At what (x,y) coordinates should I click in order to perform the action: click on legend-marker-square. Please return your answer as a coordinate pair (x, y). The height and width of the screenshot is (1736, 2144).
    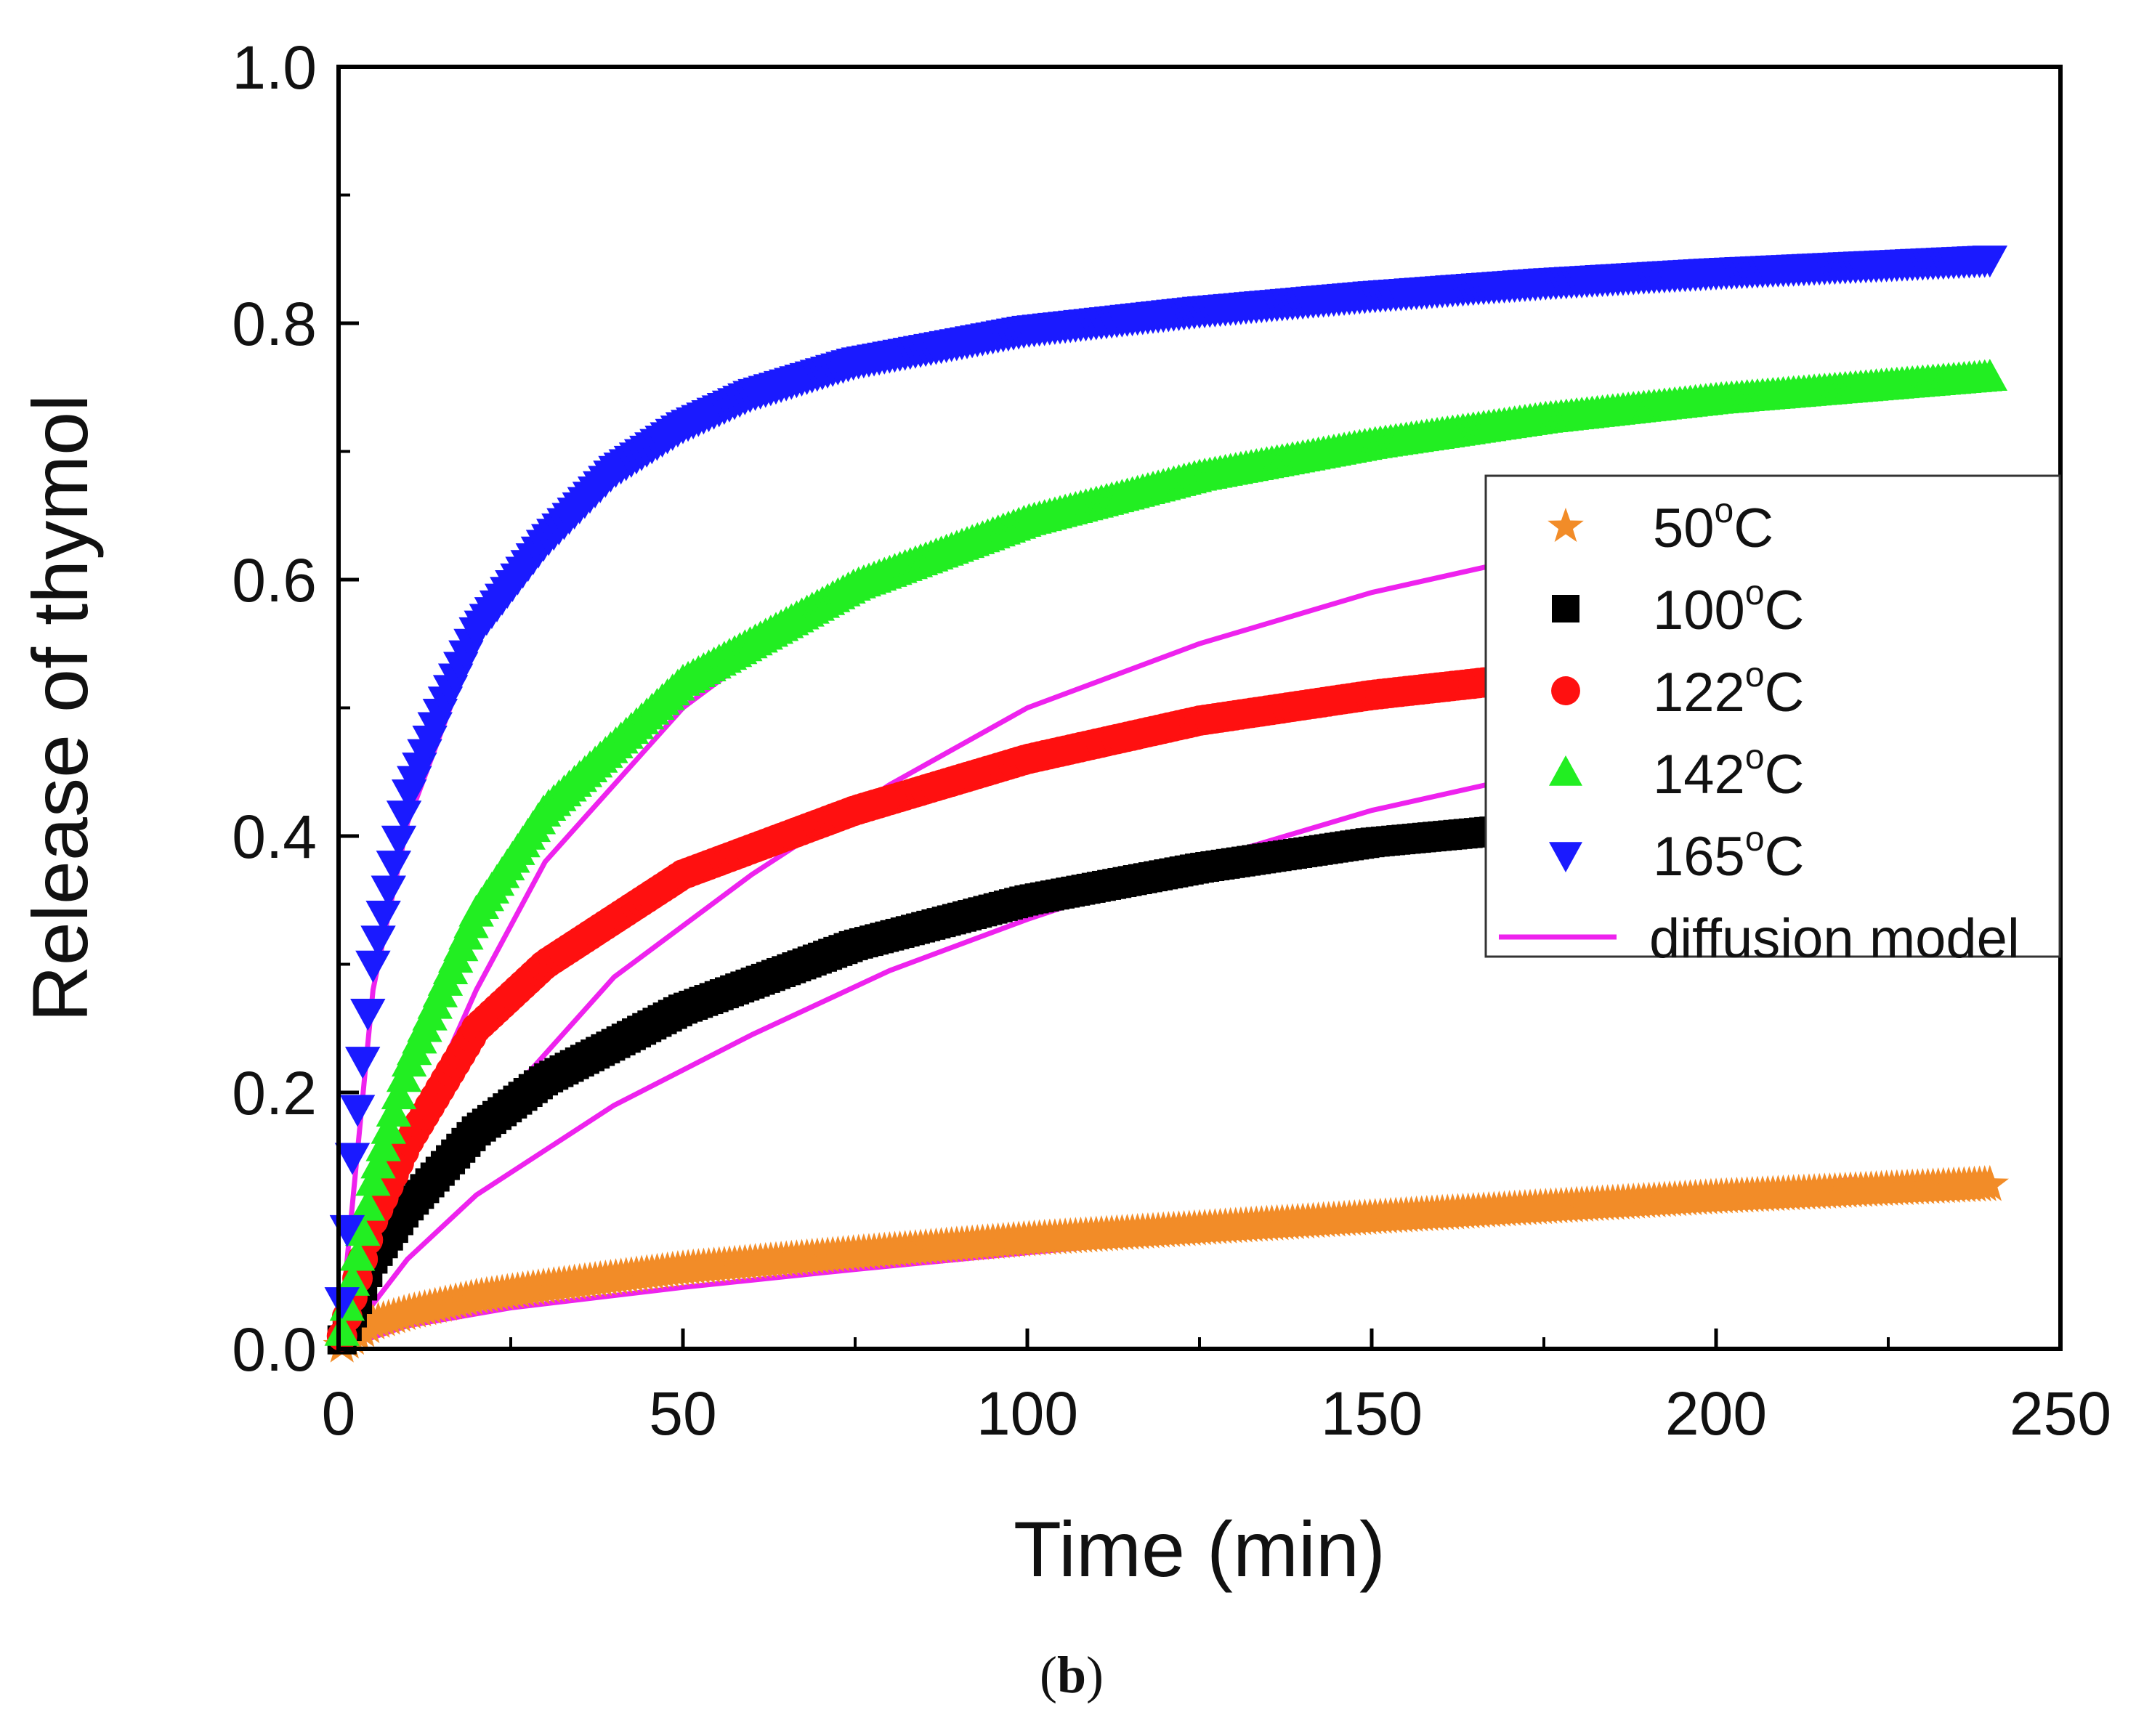
    Looking at the image, I should click on (1565, 608).